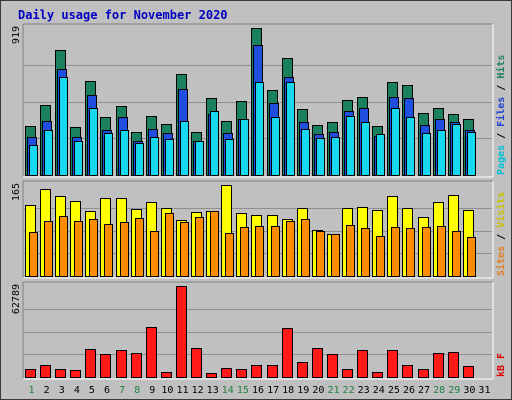  Describe the element at coordinates (77, 390) in the screenshot. I see `x-tick-label-day-4: 4` at that location.